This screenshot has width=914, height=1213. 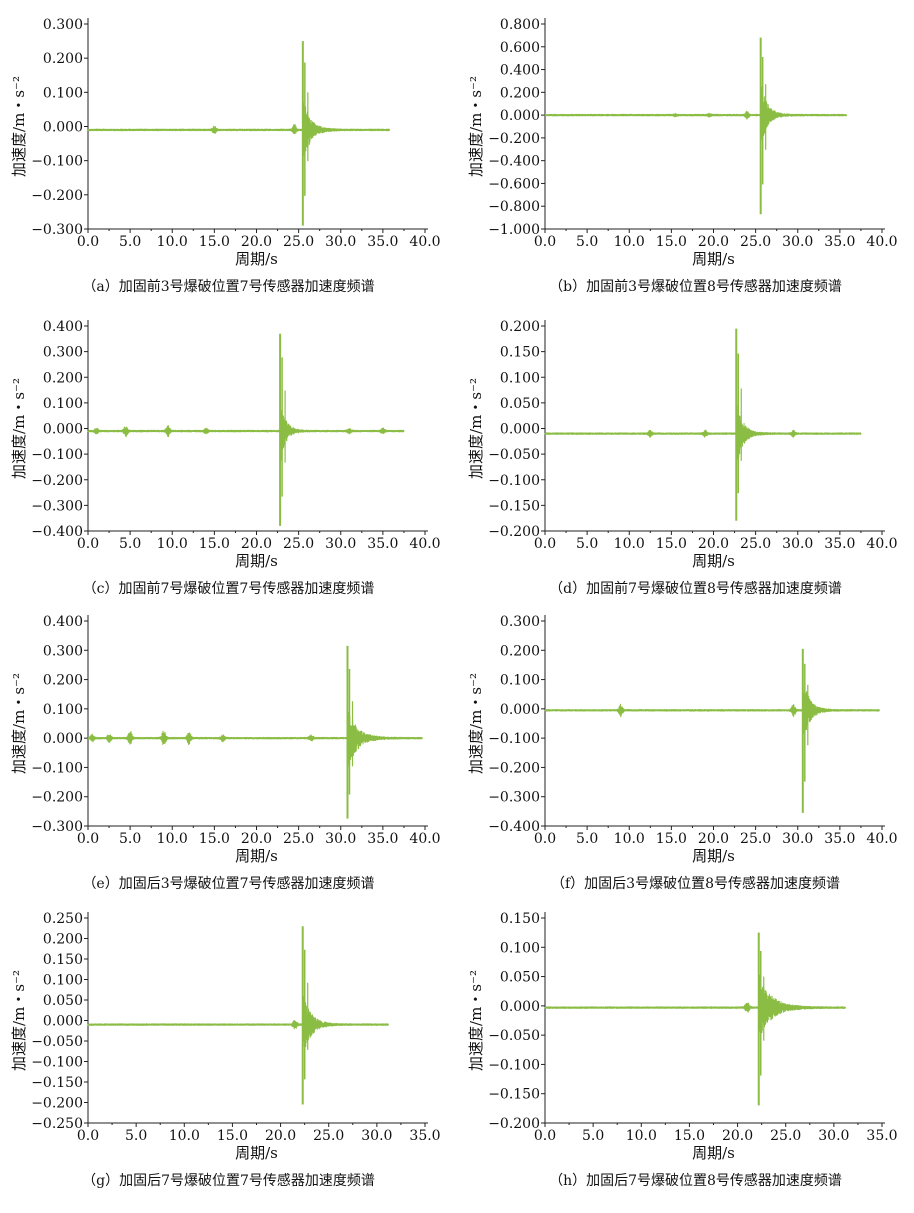 I want to click on y-tick-label: −0.150, so click(x=514, y=506).